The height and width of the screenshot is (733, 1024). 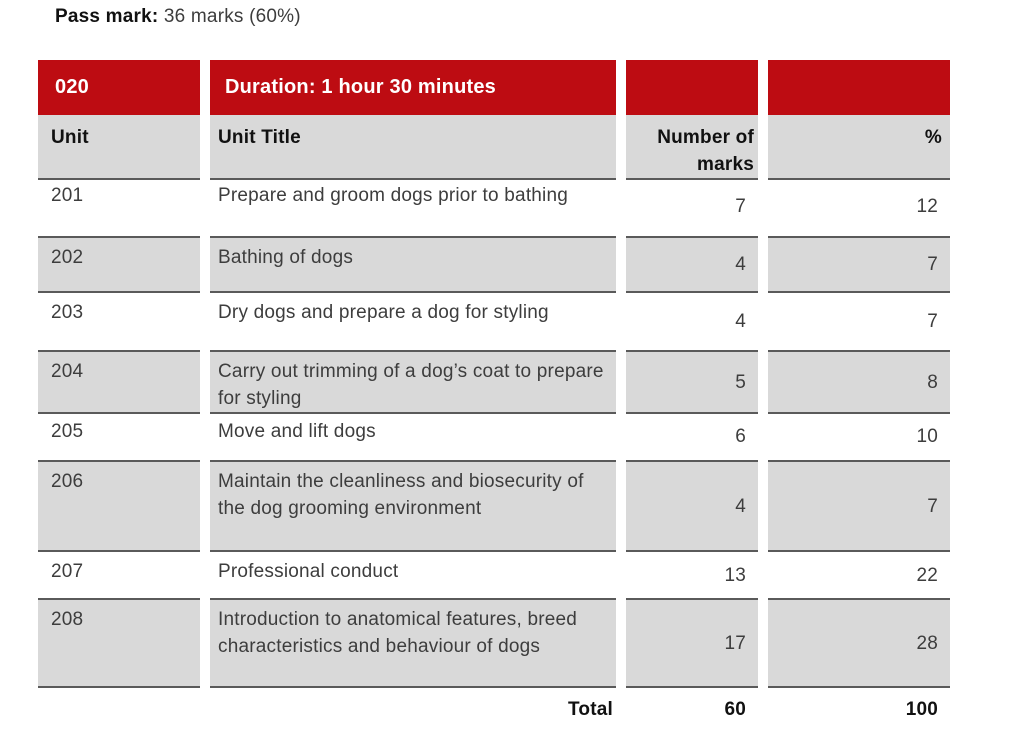 What do you see at coordinates (859, 576) in the screenshot?
I see `percent-cell: 22` at bounding box center [859, 576].